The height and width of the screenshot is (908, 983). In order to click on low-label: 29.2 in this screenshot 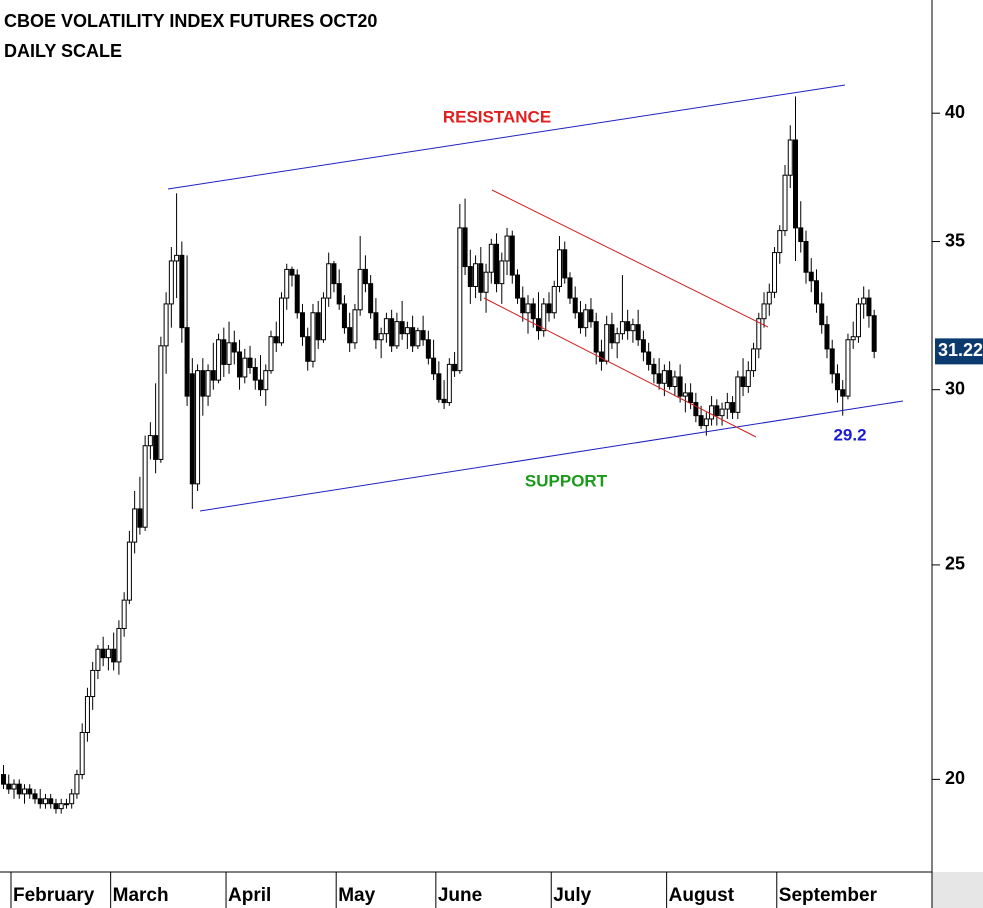, I will do `click(849, 434)`.